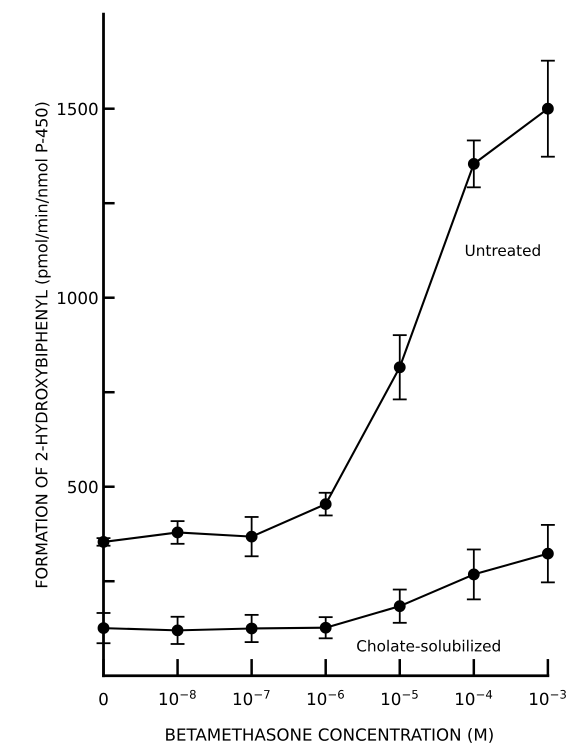 This screenshot has width=583, height=747. Describe the element at coordinates (83, 487) in the screenshot. I see `y-tick-label: 500` at that location.